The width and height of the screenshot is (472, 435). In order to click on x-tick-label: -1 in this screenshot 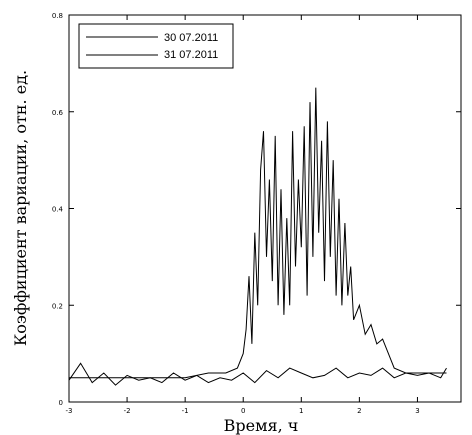, I will do `click(185, 411)`.